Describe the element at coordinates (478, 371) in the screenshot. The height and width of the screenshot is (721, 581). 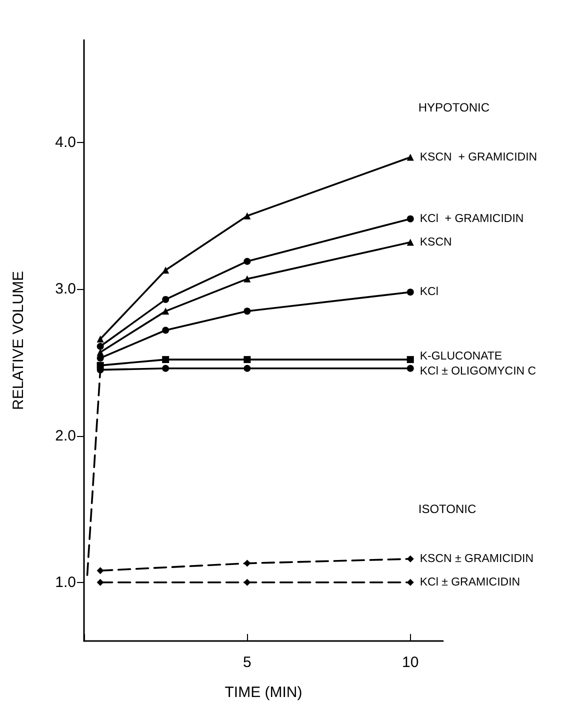
I see `series-label: KCl ± OLIGOMYCIN C` at that location.